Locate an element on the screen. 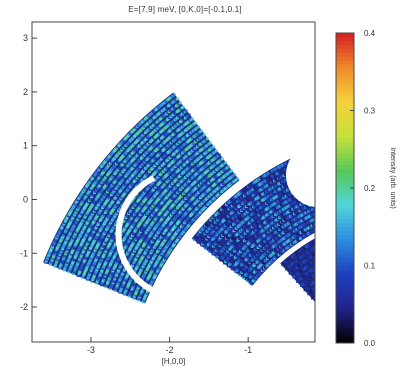 This screenshot has width=400, height=374. colorbar-tick-label: 0.4 is located at coordinates (370, 33).